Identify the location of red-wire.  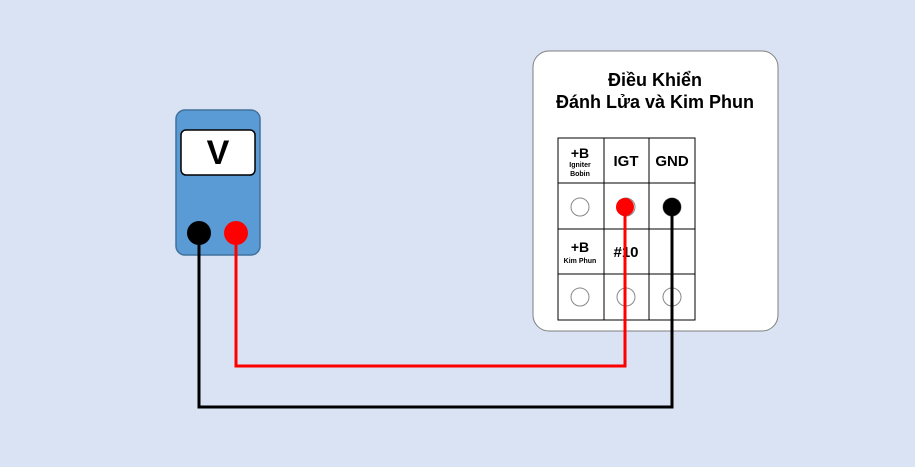
(430, 287).